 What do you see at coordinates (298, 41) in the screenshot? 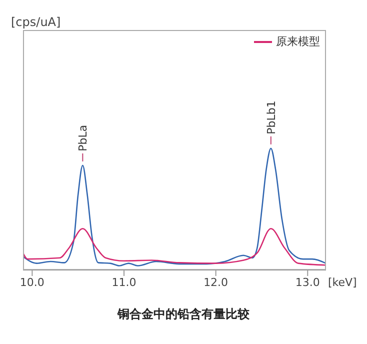
I see `legend-label: 原来模型` at bounding box center [298, 41].